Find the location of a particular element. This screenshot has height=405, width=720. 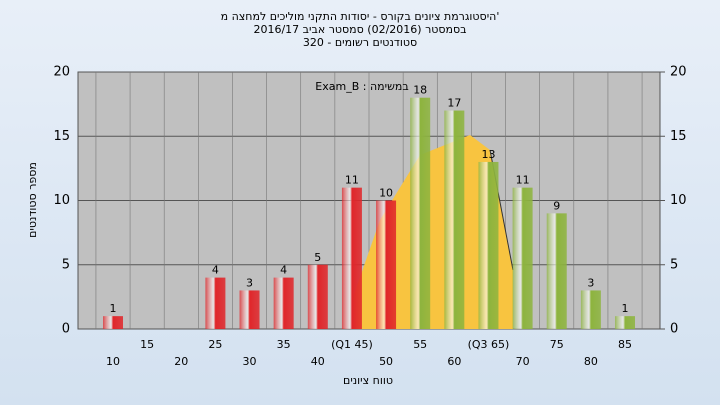

y2-tick-label: 20 is located at coordinates (678, 72).